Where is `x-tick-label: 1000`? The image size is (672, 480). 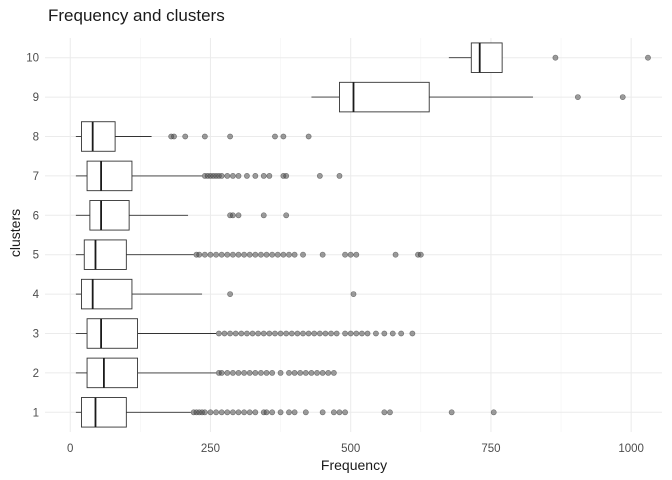
x-tick-label: 1000 is located at coordinates (631, 449).